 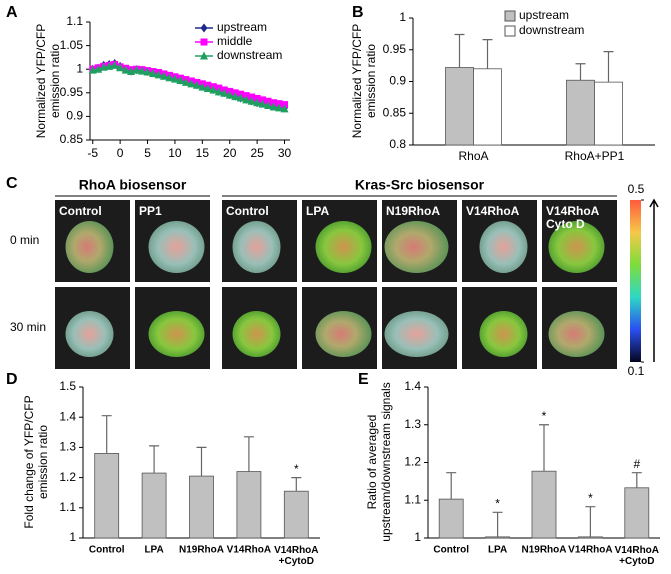 What do you see at coordinates (544, 15) in the screenshot?
I see `legend-label: upstream` at bounding box center [544, 15].